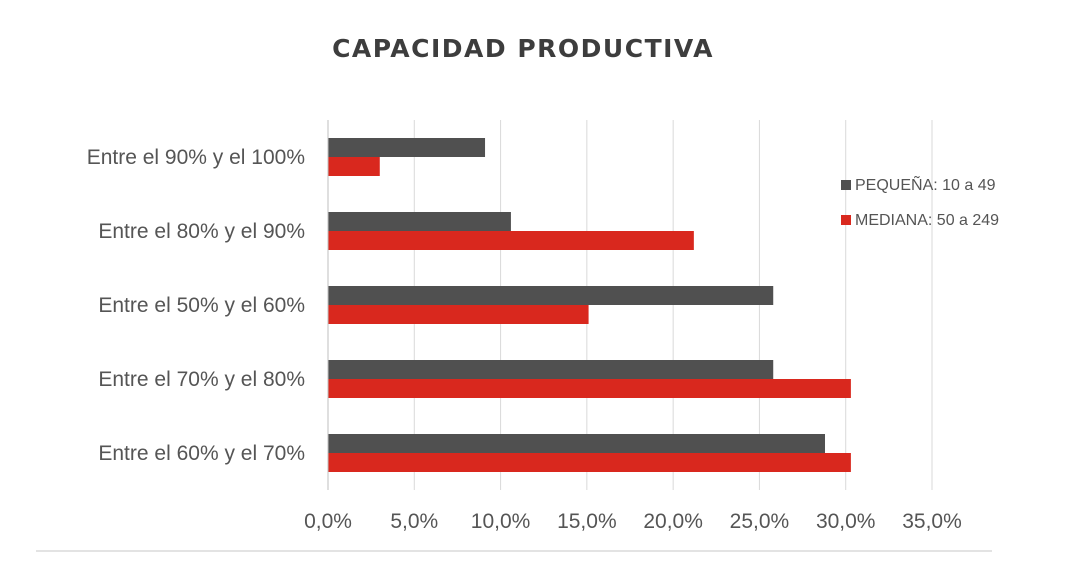 The width and height of the screenshot is (1083, 564). Describe the element at coordinates (201, 231) in the screenshot. I see `category-label: Entre el 80% y el 90%` at that location.